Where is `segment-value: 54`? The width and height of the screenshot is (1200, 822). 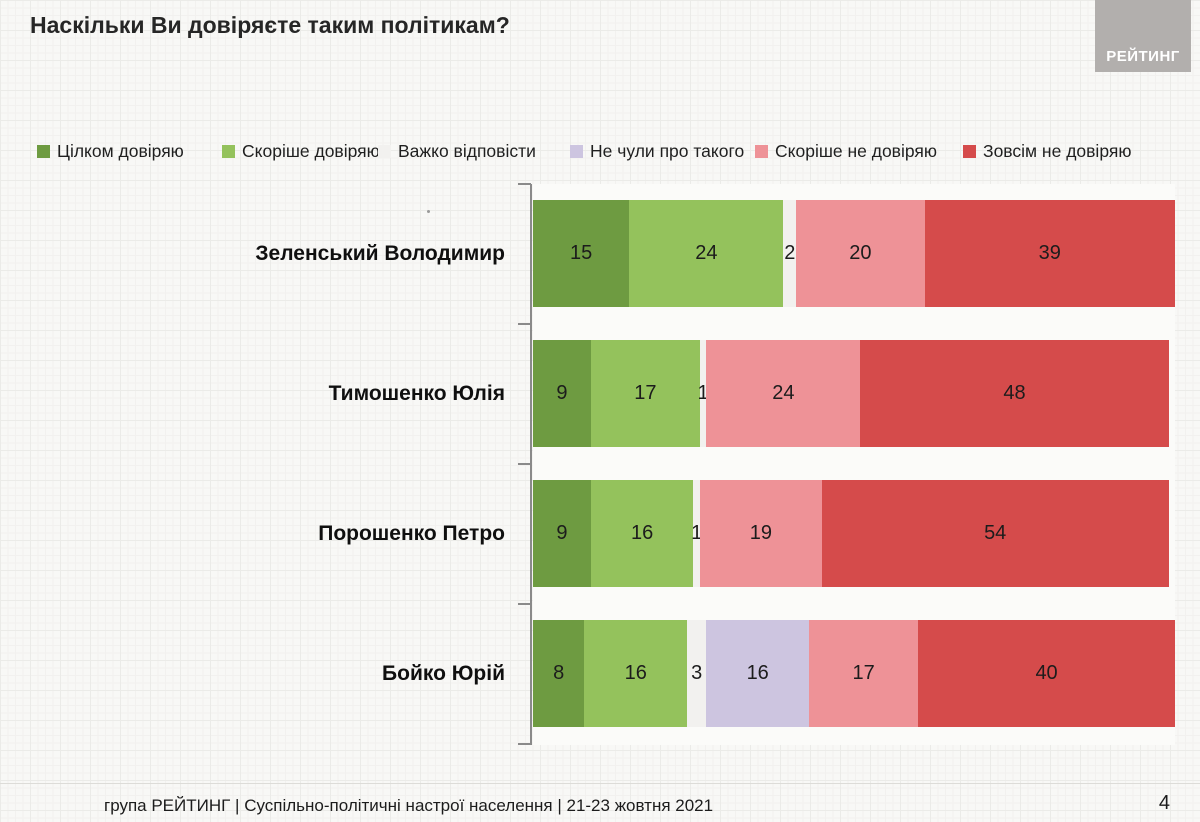
segment-value: 54 is located at coordinates (995, 533).